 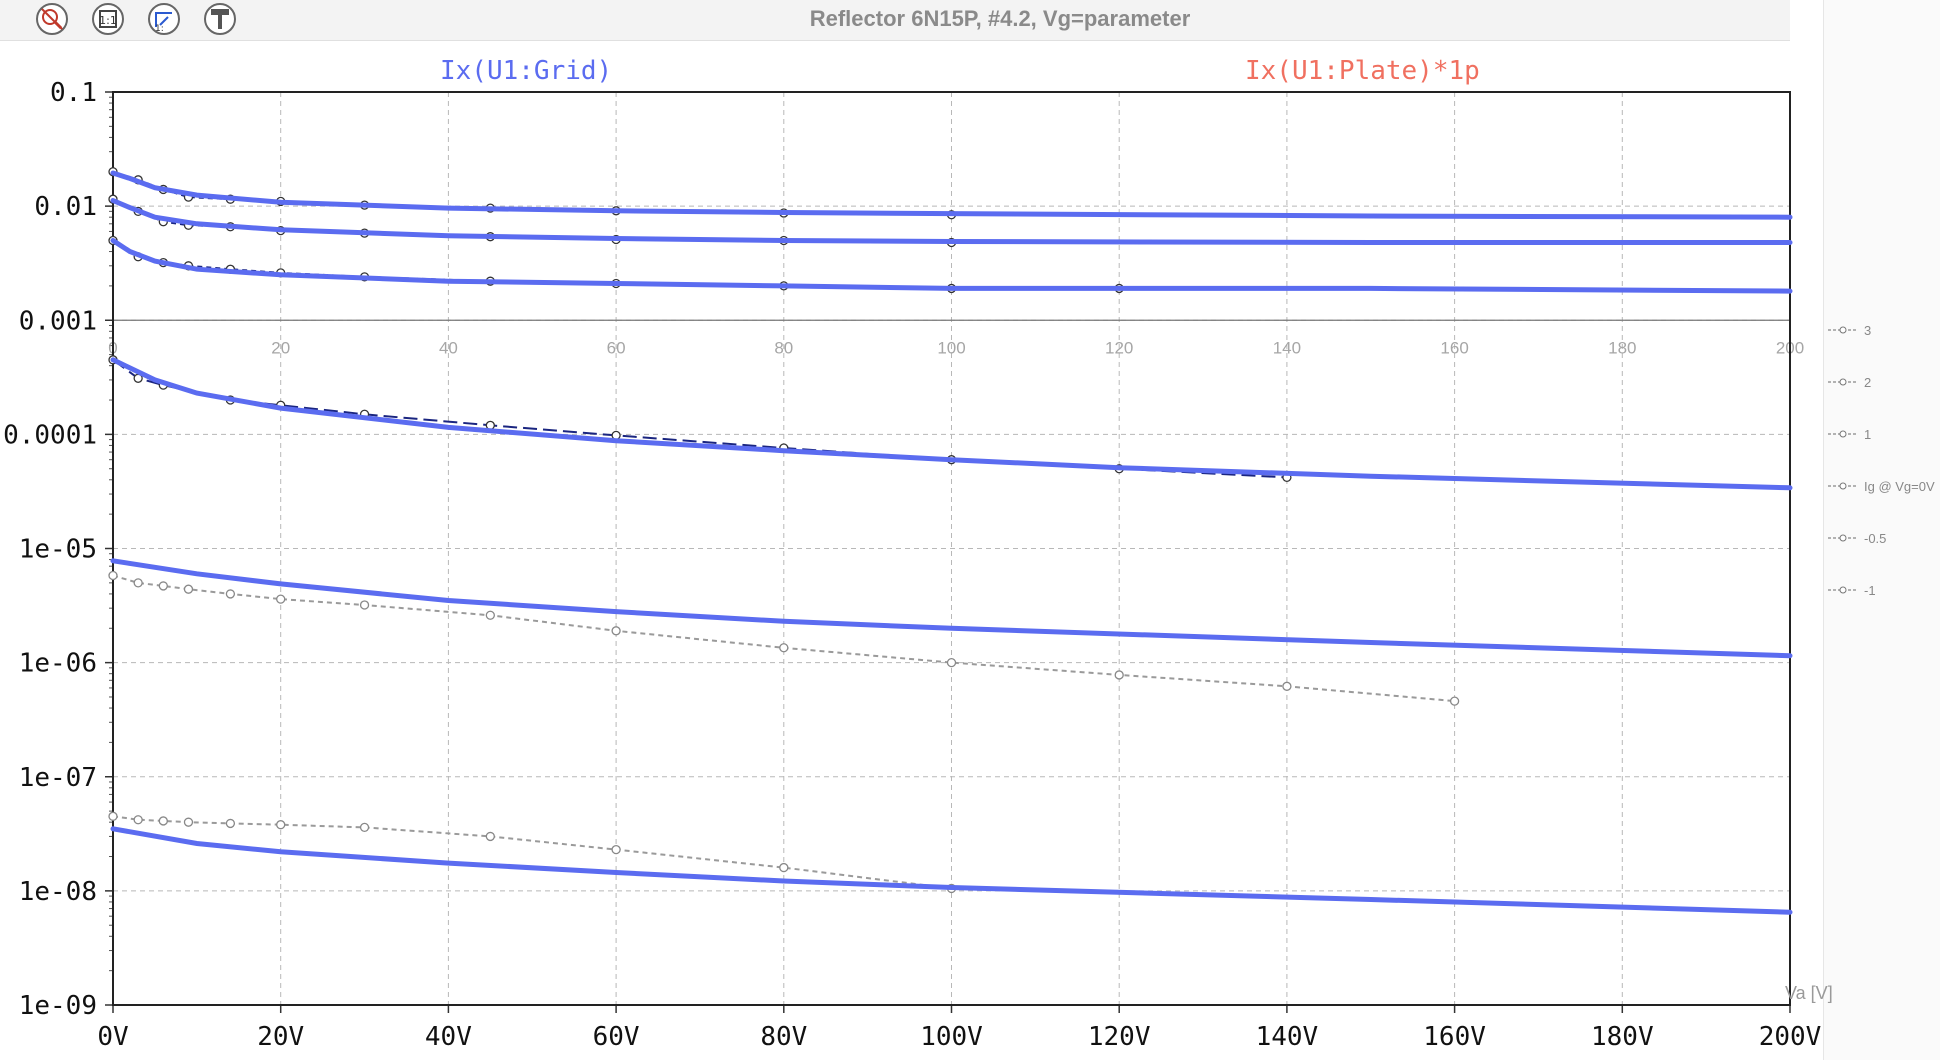 I want to click on y-tick-label: 0.1, so click(x=73, y=93).